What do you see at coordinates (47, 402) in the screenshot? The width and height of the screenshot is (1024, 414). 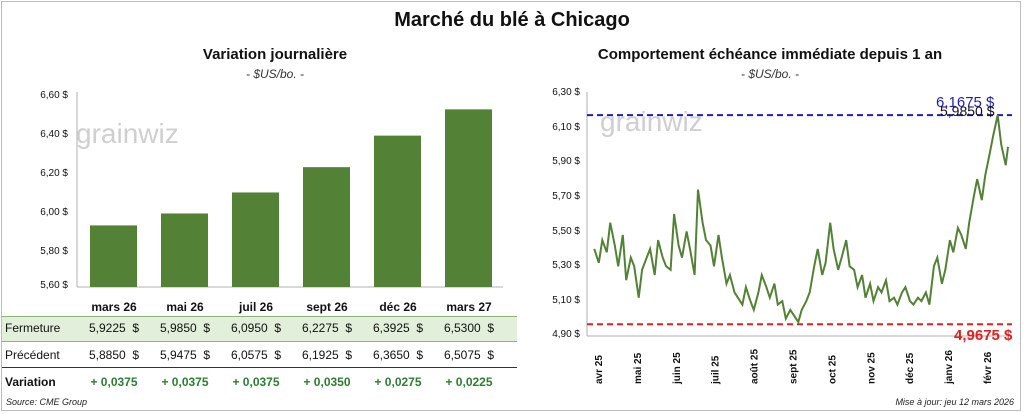 I see `source-note: Source: CME Group` at bounding box center [47, 402].